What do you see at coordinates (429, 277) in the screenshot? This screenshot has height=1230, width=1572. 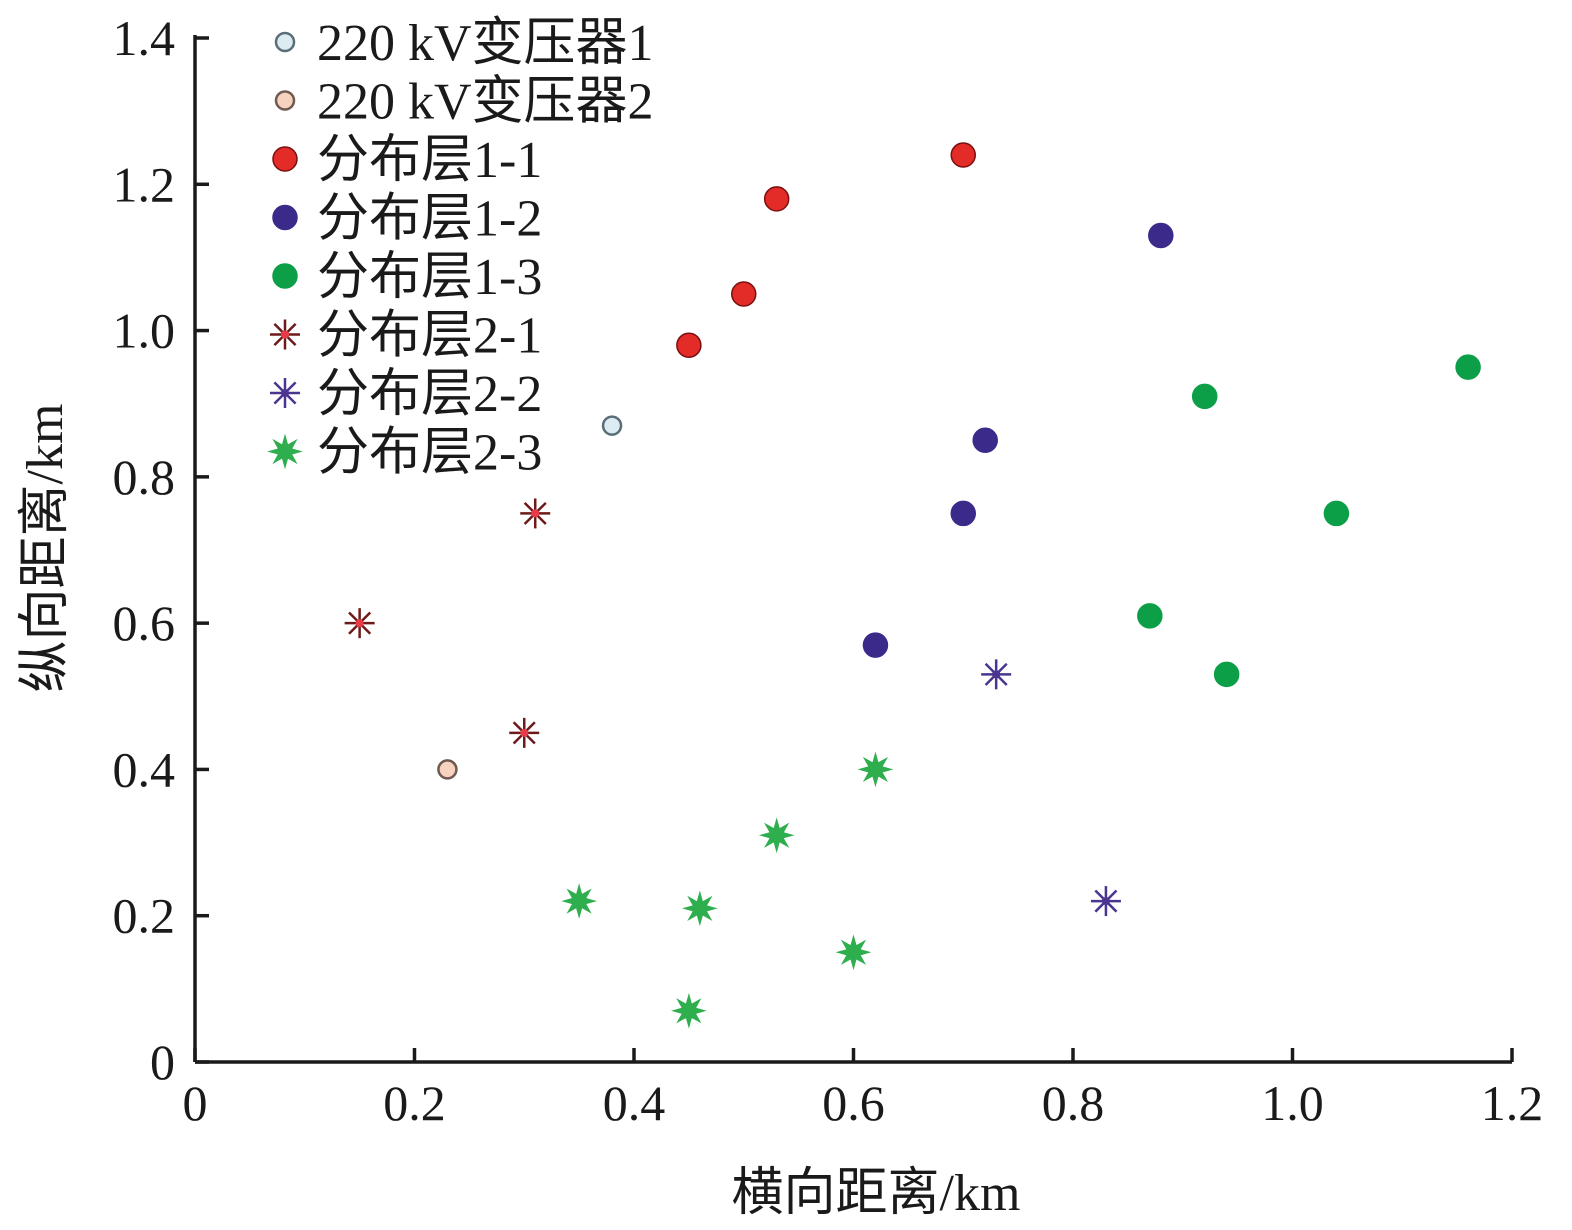 I see `legend-label-5: 分布层1-3` at bounding box center [429, 277].